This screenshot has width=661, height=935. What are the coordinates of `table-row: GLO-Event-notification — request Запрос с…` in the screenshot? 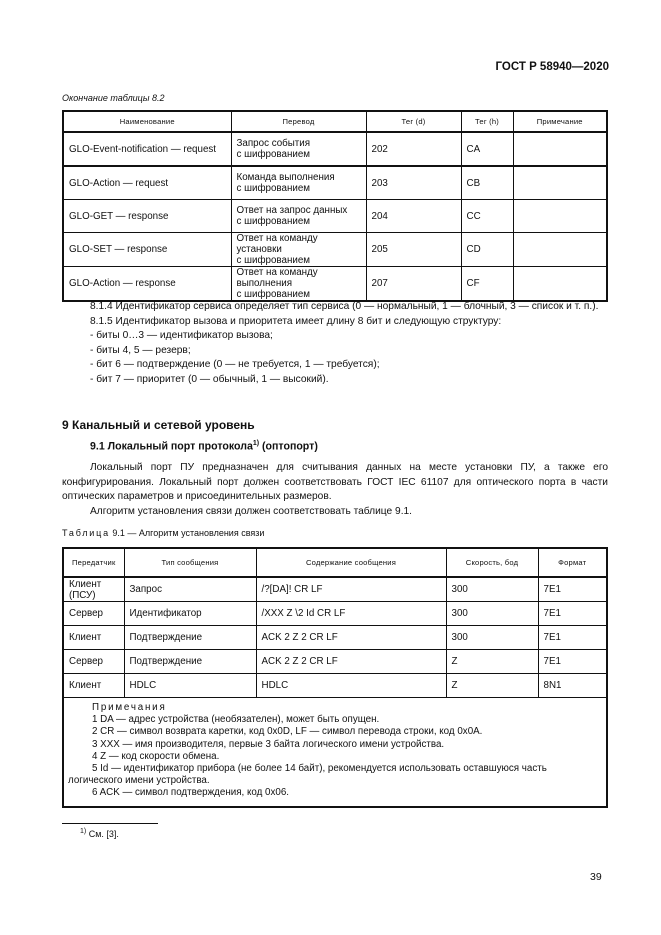 It's located at (335, 149).